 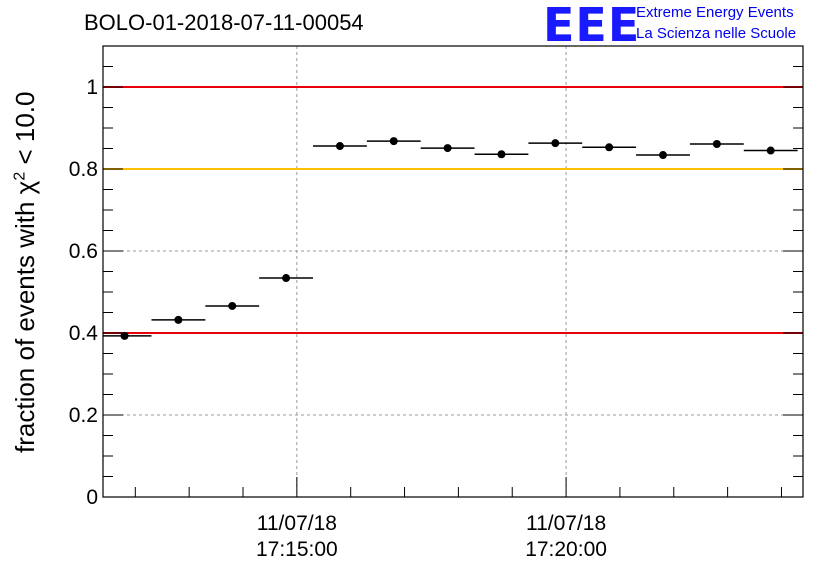 I want to click on x-tick-label-time: 17:20:00, so click(x=566, y=549).